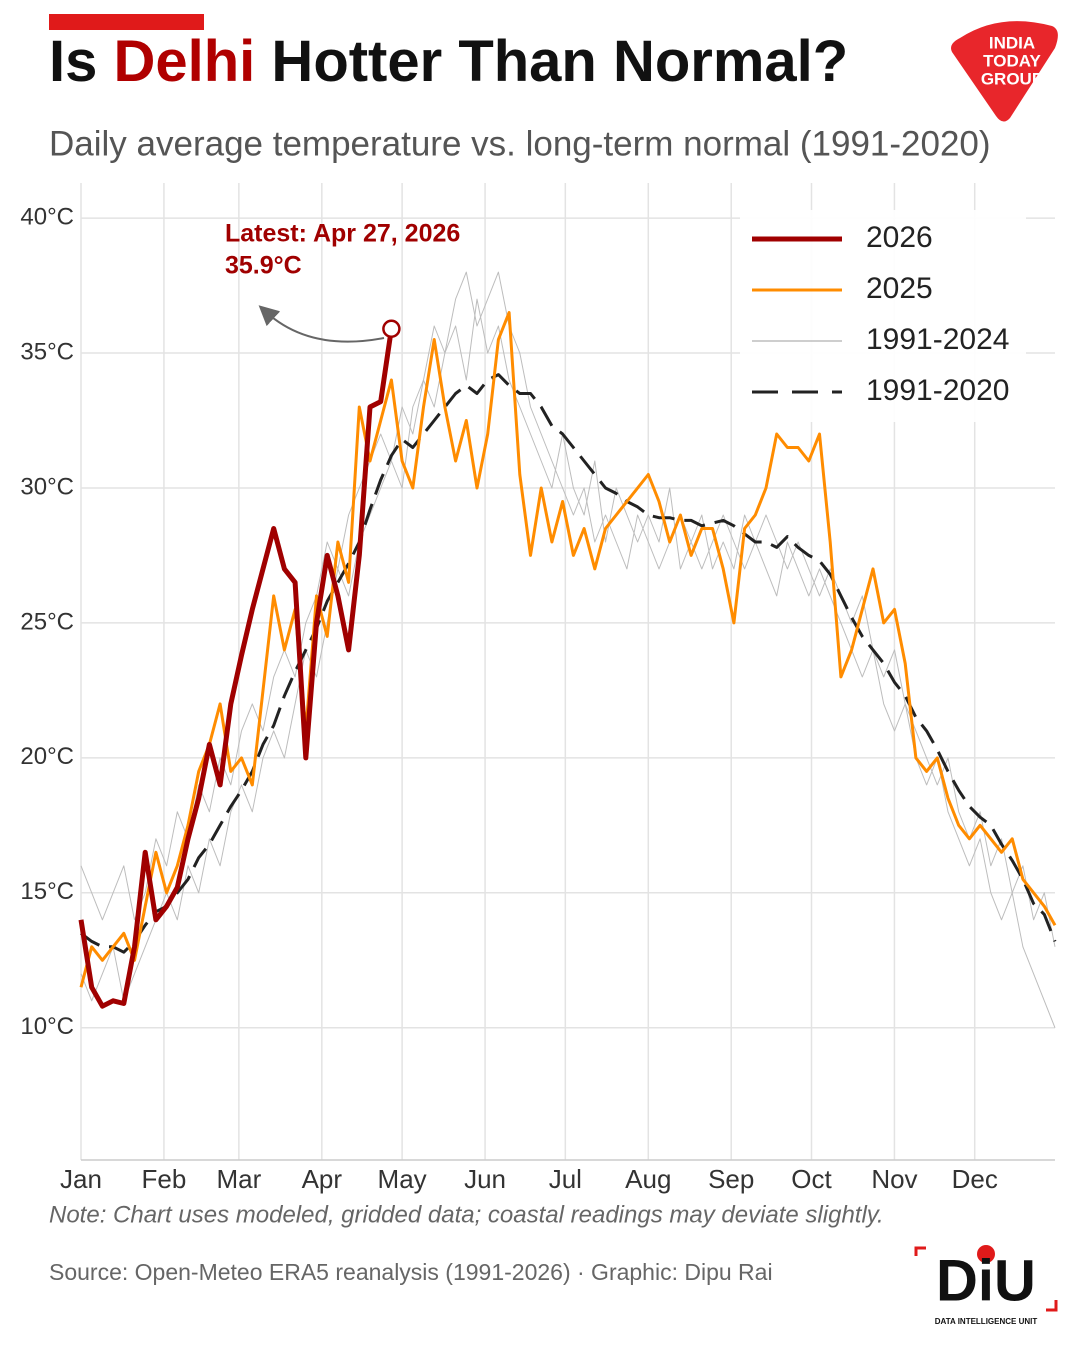  I want to click on x-tick-label: Oct, so click(811, 1179).